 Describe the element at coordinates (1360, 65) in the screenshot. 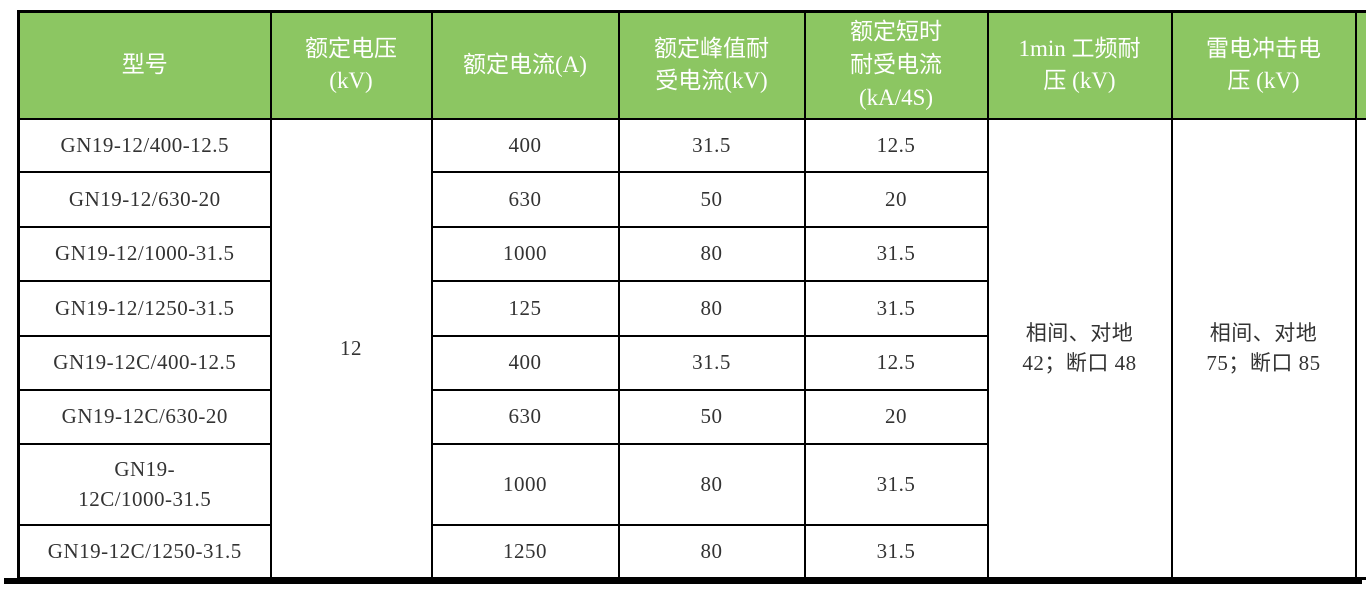

I see `header-clipped-column` at that location.